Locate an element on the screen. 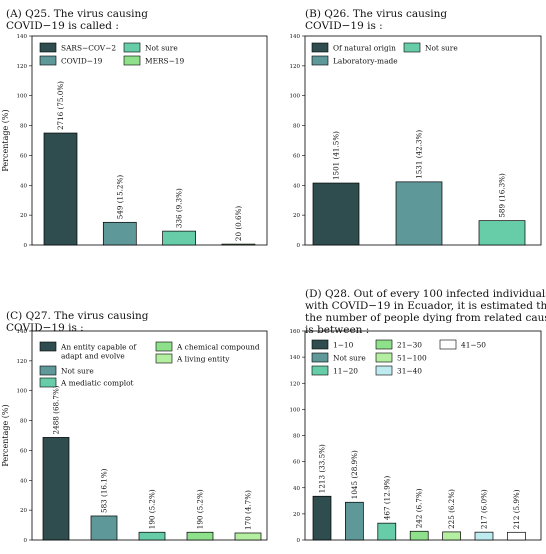  chart-title-line: is between : is located at coordinates (337, 330).